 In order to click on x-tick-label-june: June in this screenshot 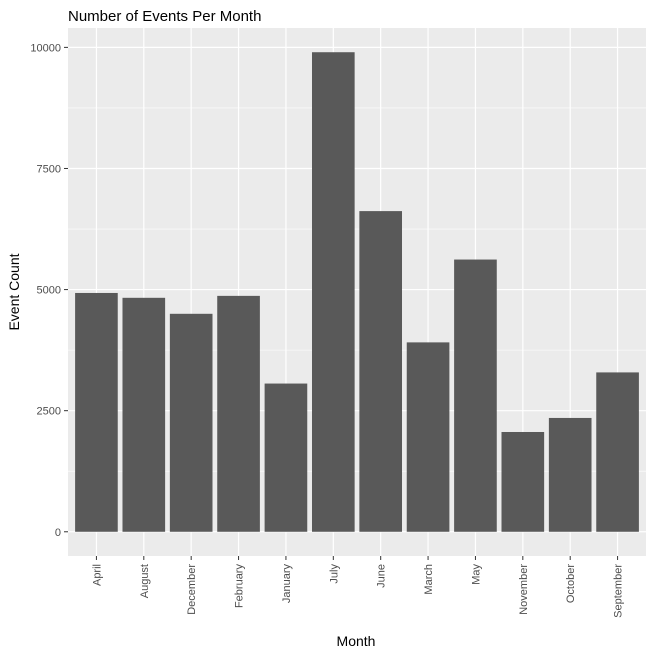, I will do `click(382, 576)`.